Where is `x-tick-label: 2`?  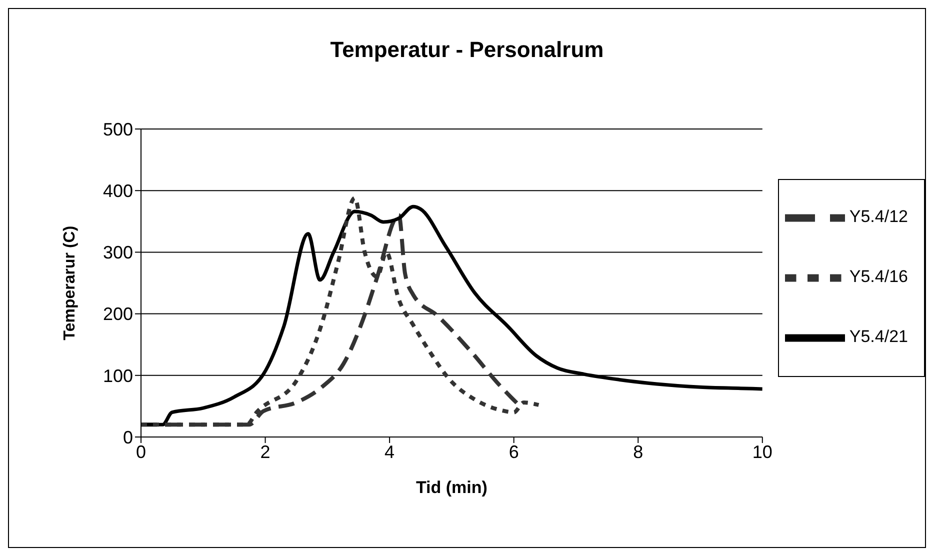
x-tick-label: 2 is located at coordinates (265, 452).